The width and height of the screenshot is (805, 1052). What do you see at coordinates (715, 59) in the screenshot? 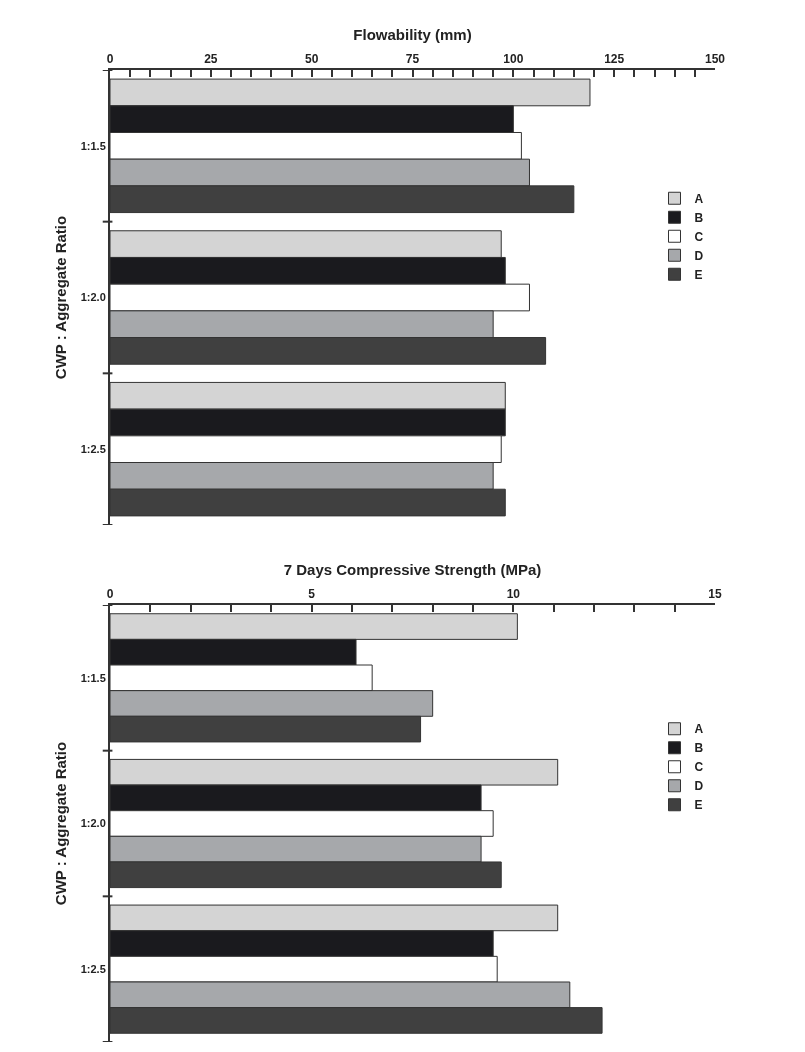
I see `x-tick-label: 150` at bounding box center [715, 59].